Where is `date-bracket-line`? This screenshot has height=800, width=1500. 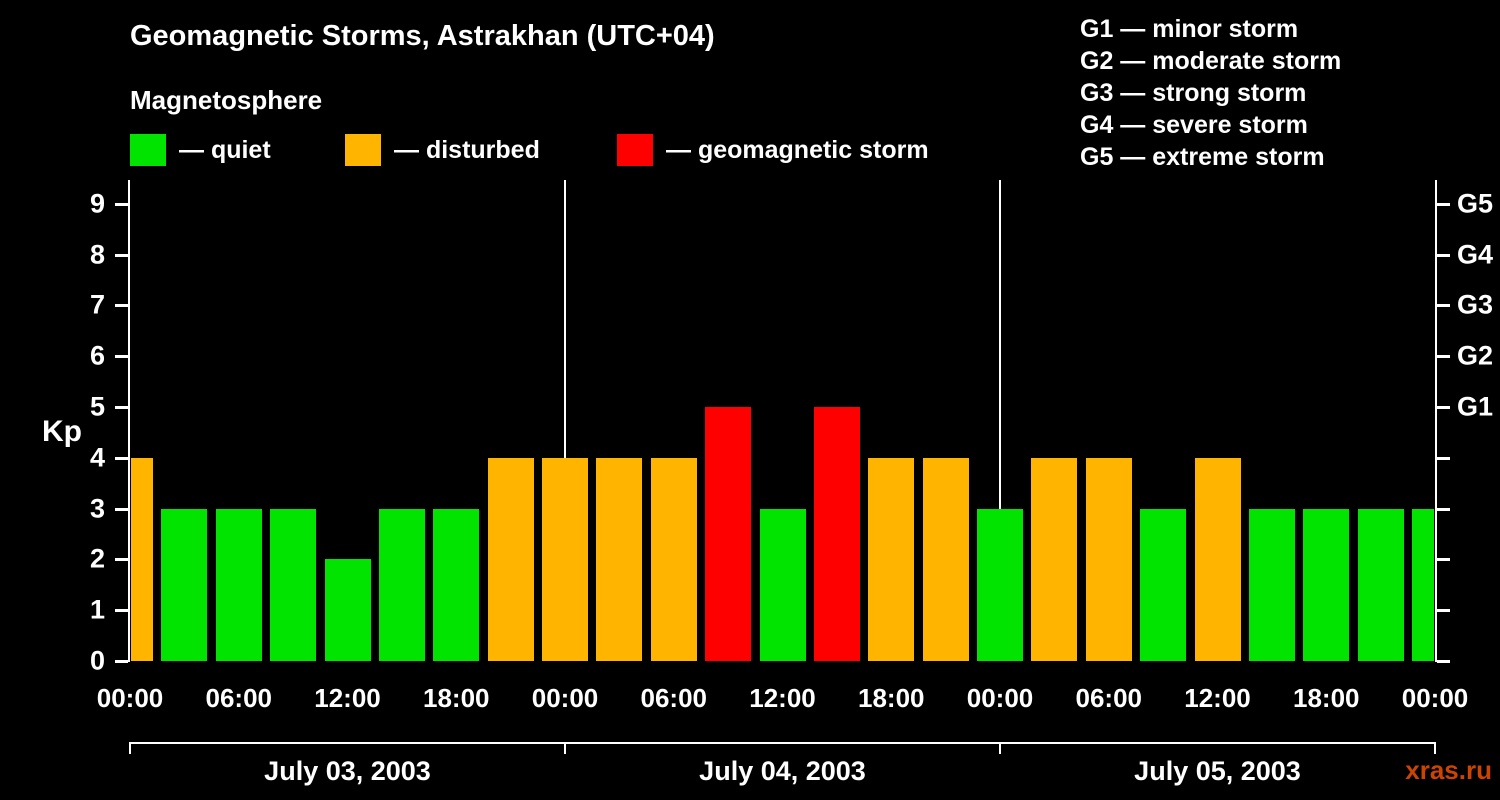
date-bracket-line is located at coordinates (782, 743).